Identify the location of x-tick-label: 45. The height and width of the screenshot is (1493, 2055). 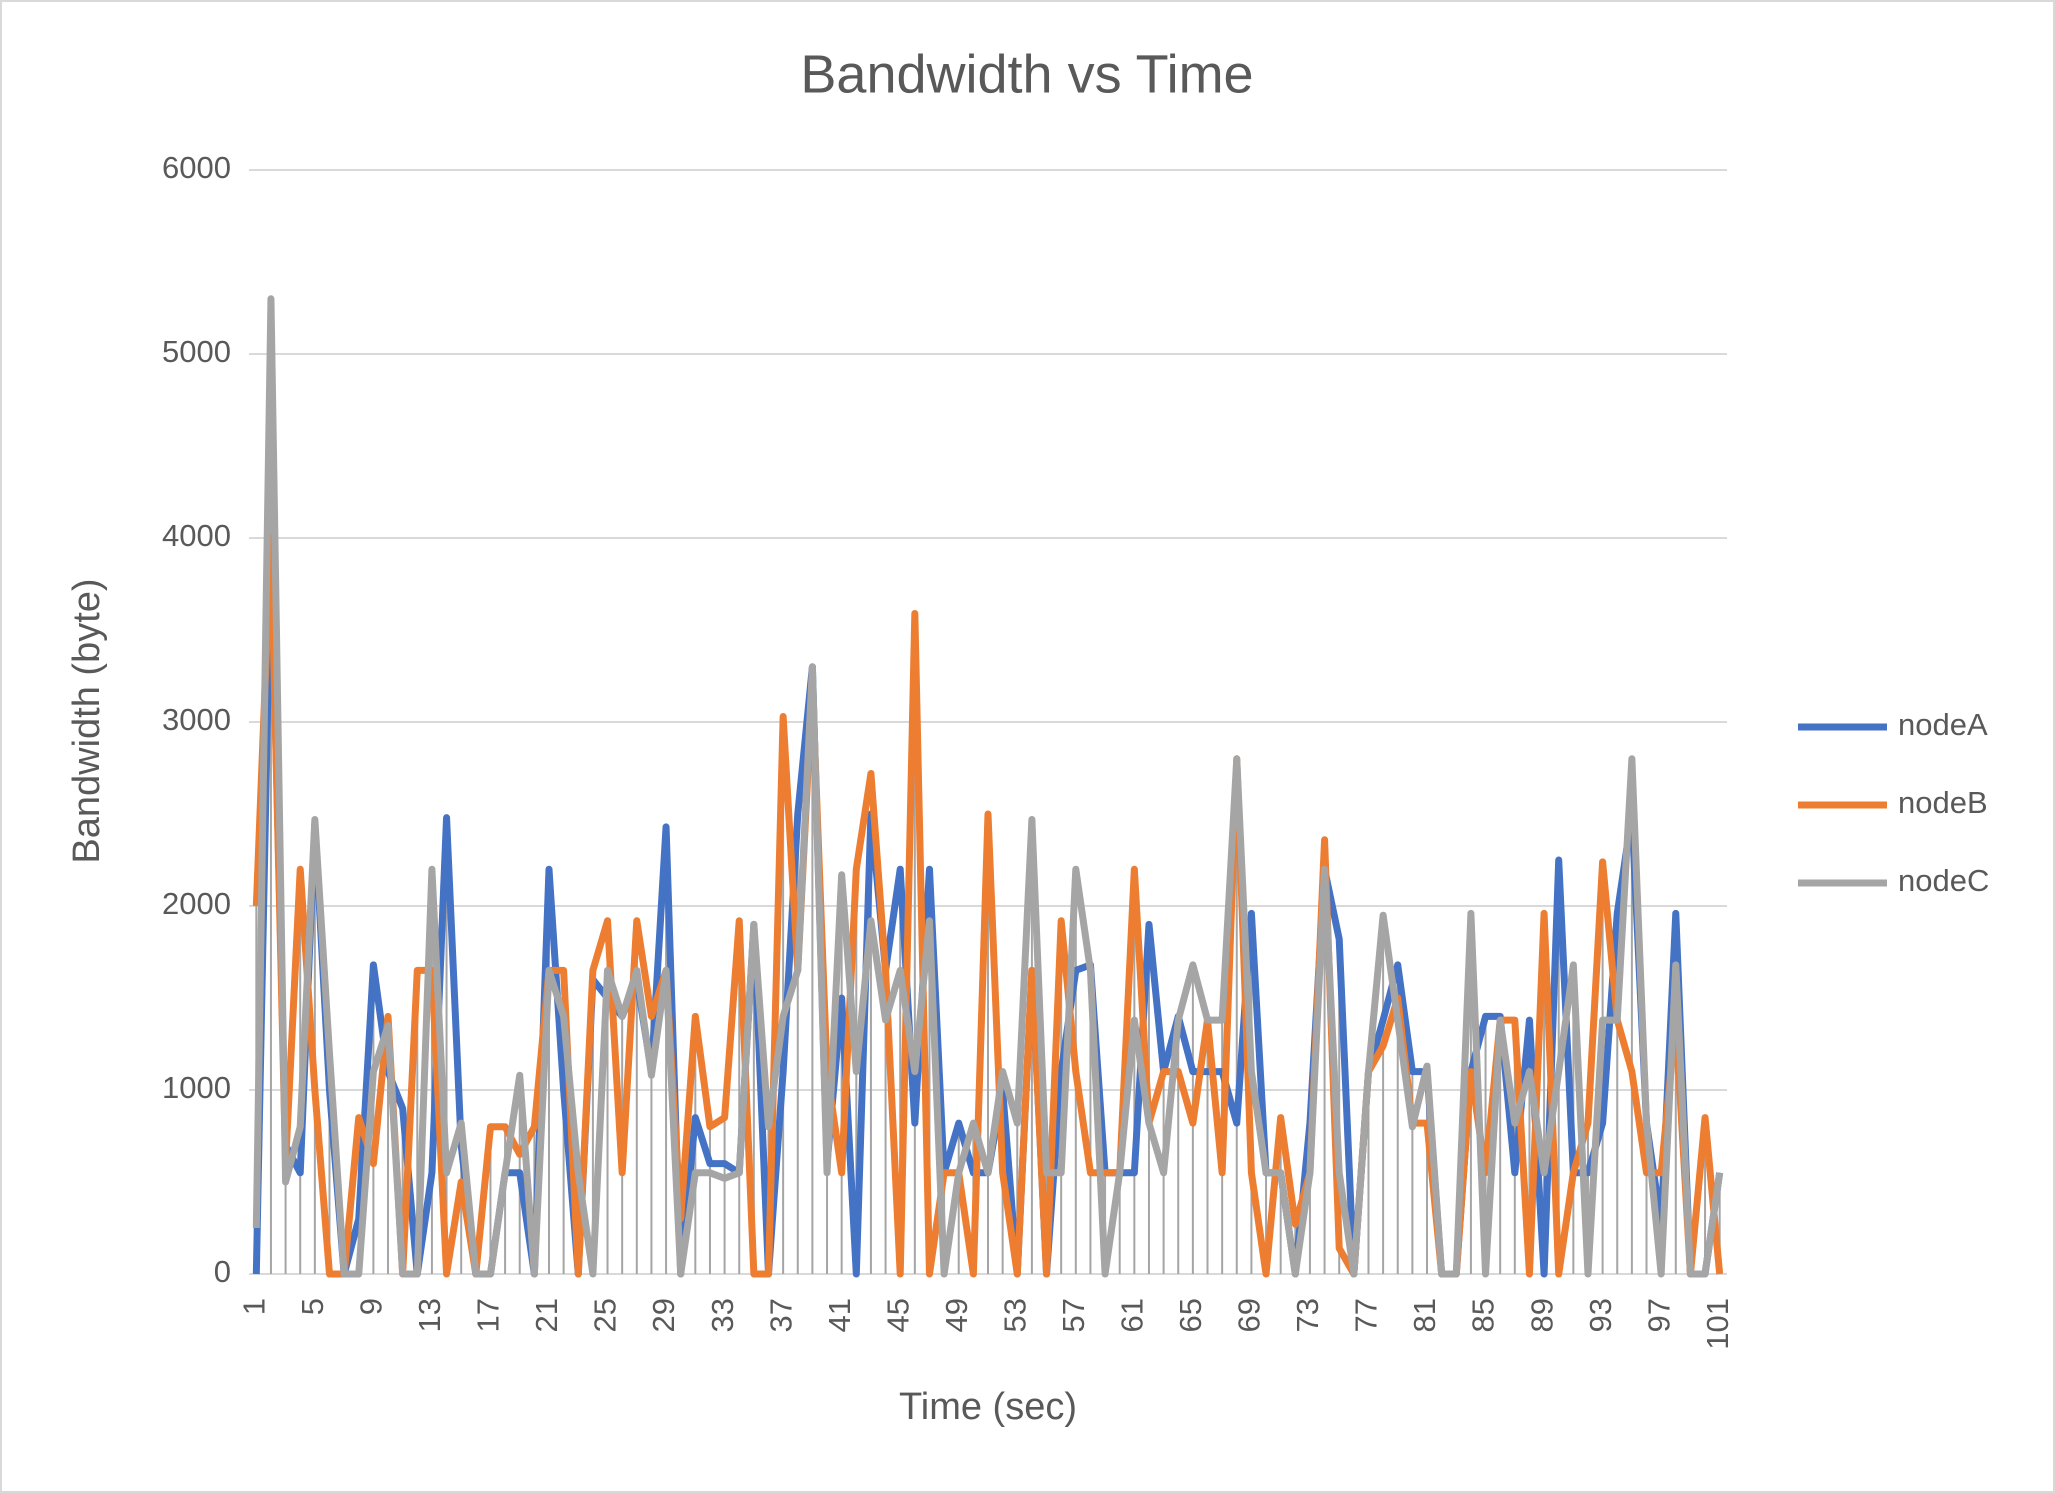
(897, 1315).